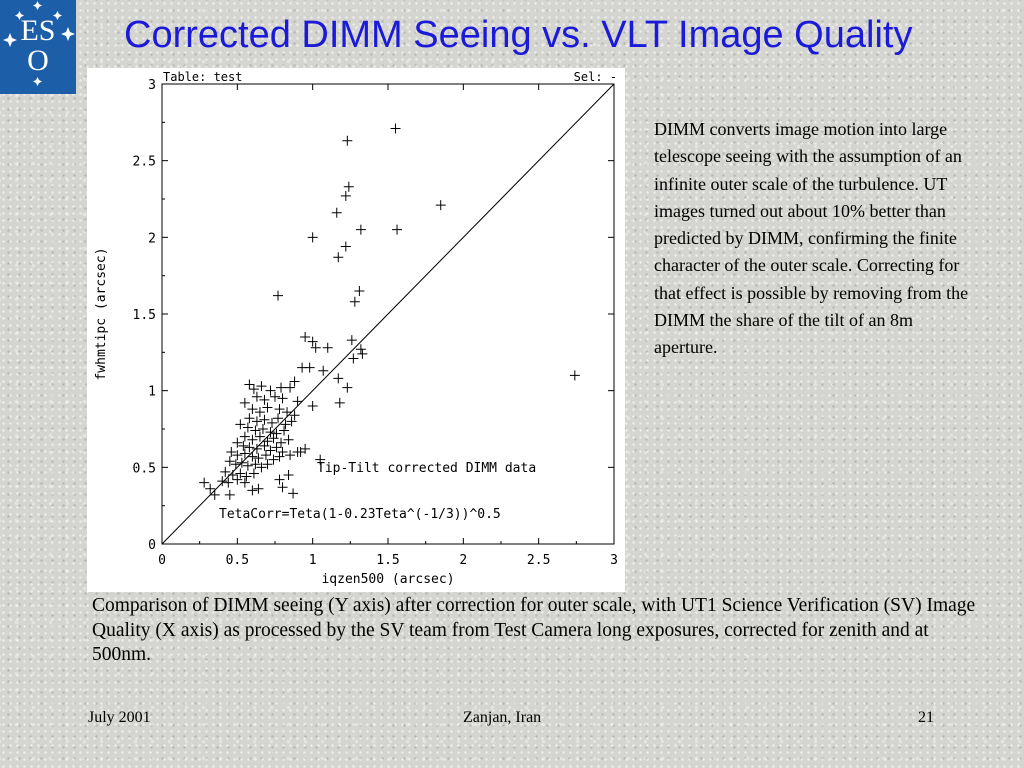 The height and width of the screenshot is (768, 1024). I want to click on y-tick-label: 1.5, so click(144, 315).